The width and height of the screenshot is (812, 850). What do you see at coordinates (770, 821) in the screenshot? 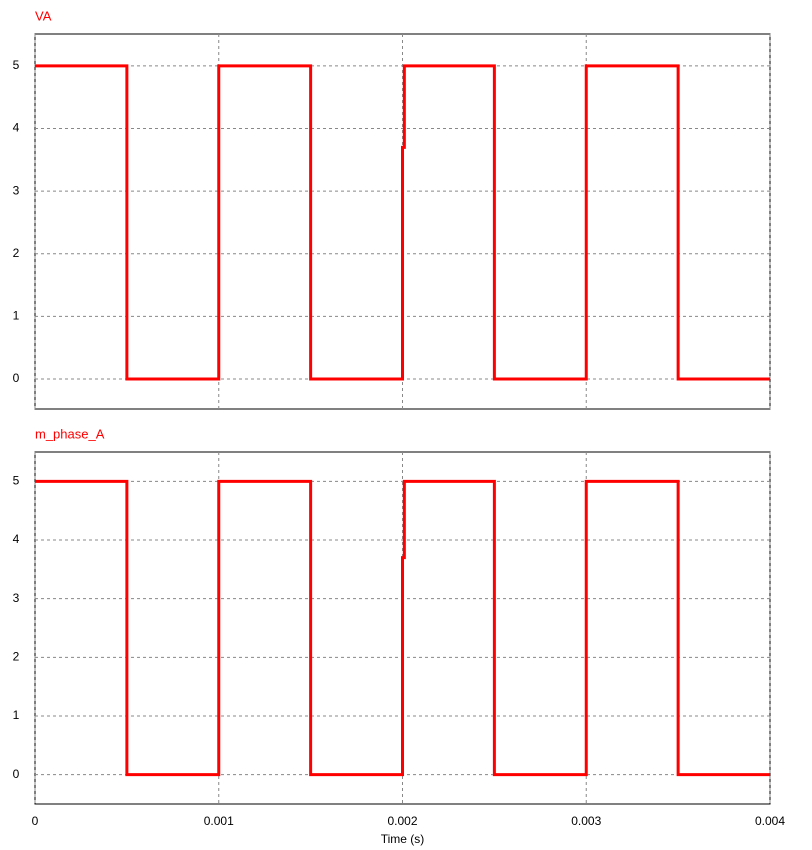
I see `x-tick-label: 0.004` at bounding box center [770, 821].